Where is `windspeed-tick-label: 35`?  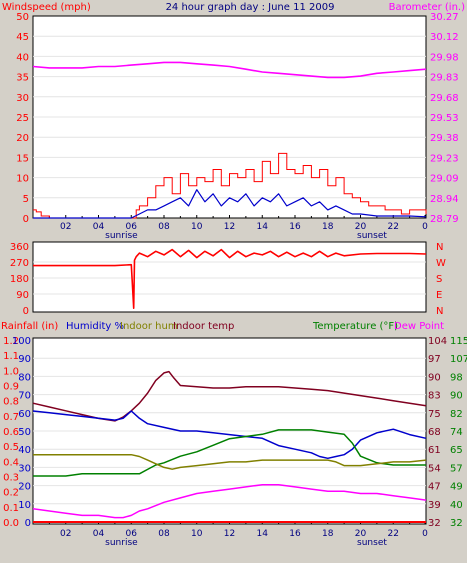
windspeed-tick-label: 35 is located at coordinates (22, 78).